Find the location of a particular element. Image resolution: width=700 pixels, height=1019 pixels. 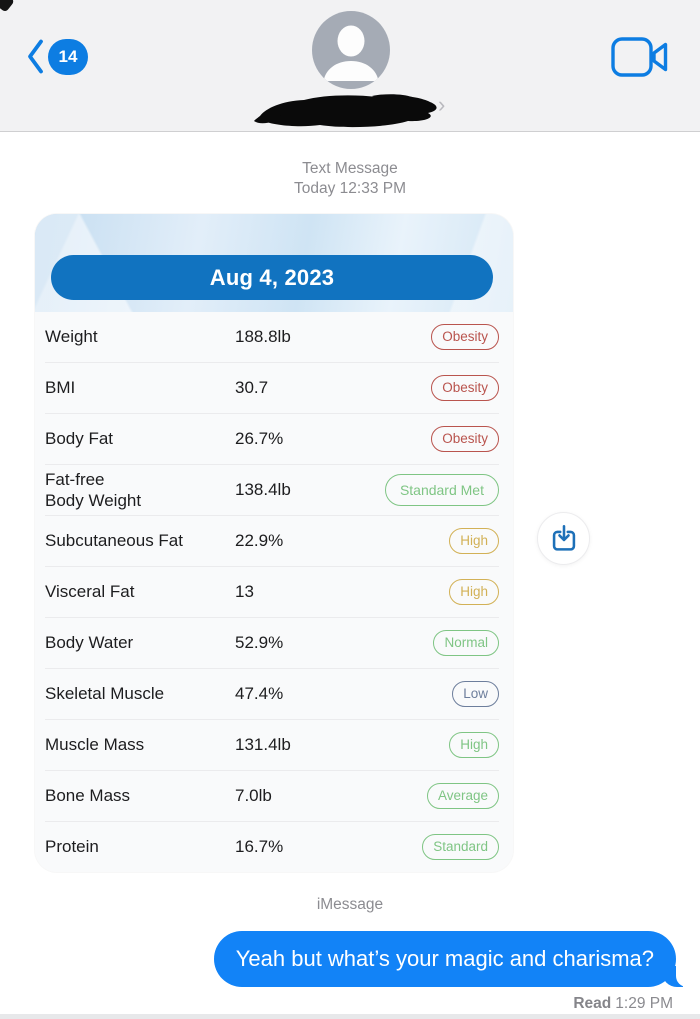

metric-value: 188.8lb is located at coordinates (263, 336).